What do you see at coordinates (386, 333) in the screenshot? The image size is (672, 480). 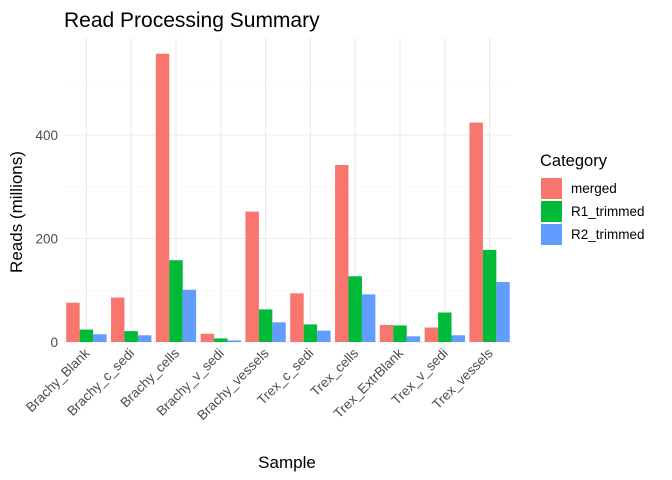 I see `bar-merged-Trex_ExtrBlank` at bounding box center [386, 333].